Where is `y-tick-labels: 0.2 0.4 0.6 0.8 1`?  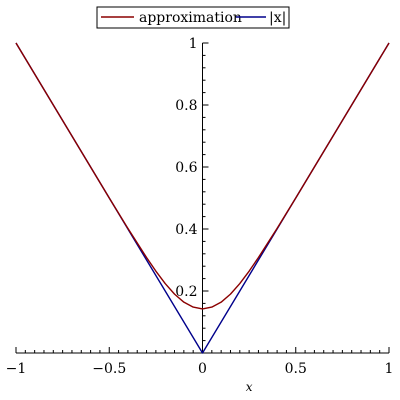 y-tick-labels: 0.2 0.4 0.6 0.8 1 is located at coordinates (186, 168).